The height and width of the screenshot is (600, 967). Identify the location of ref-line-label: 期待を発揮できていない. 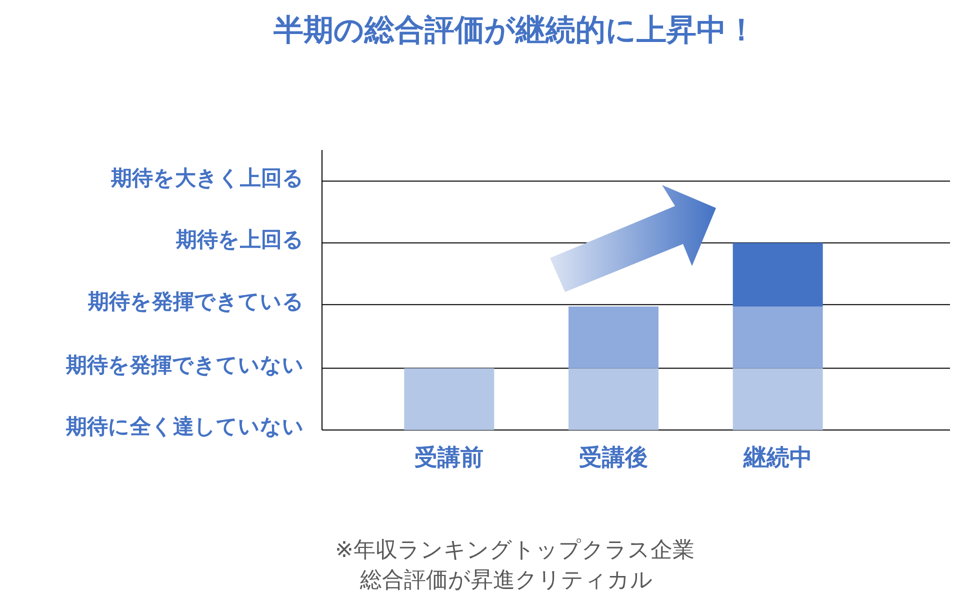
(184, 364).